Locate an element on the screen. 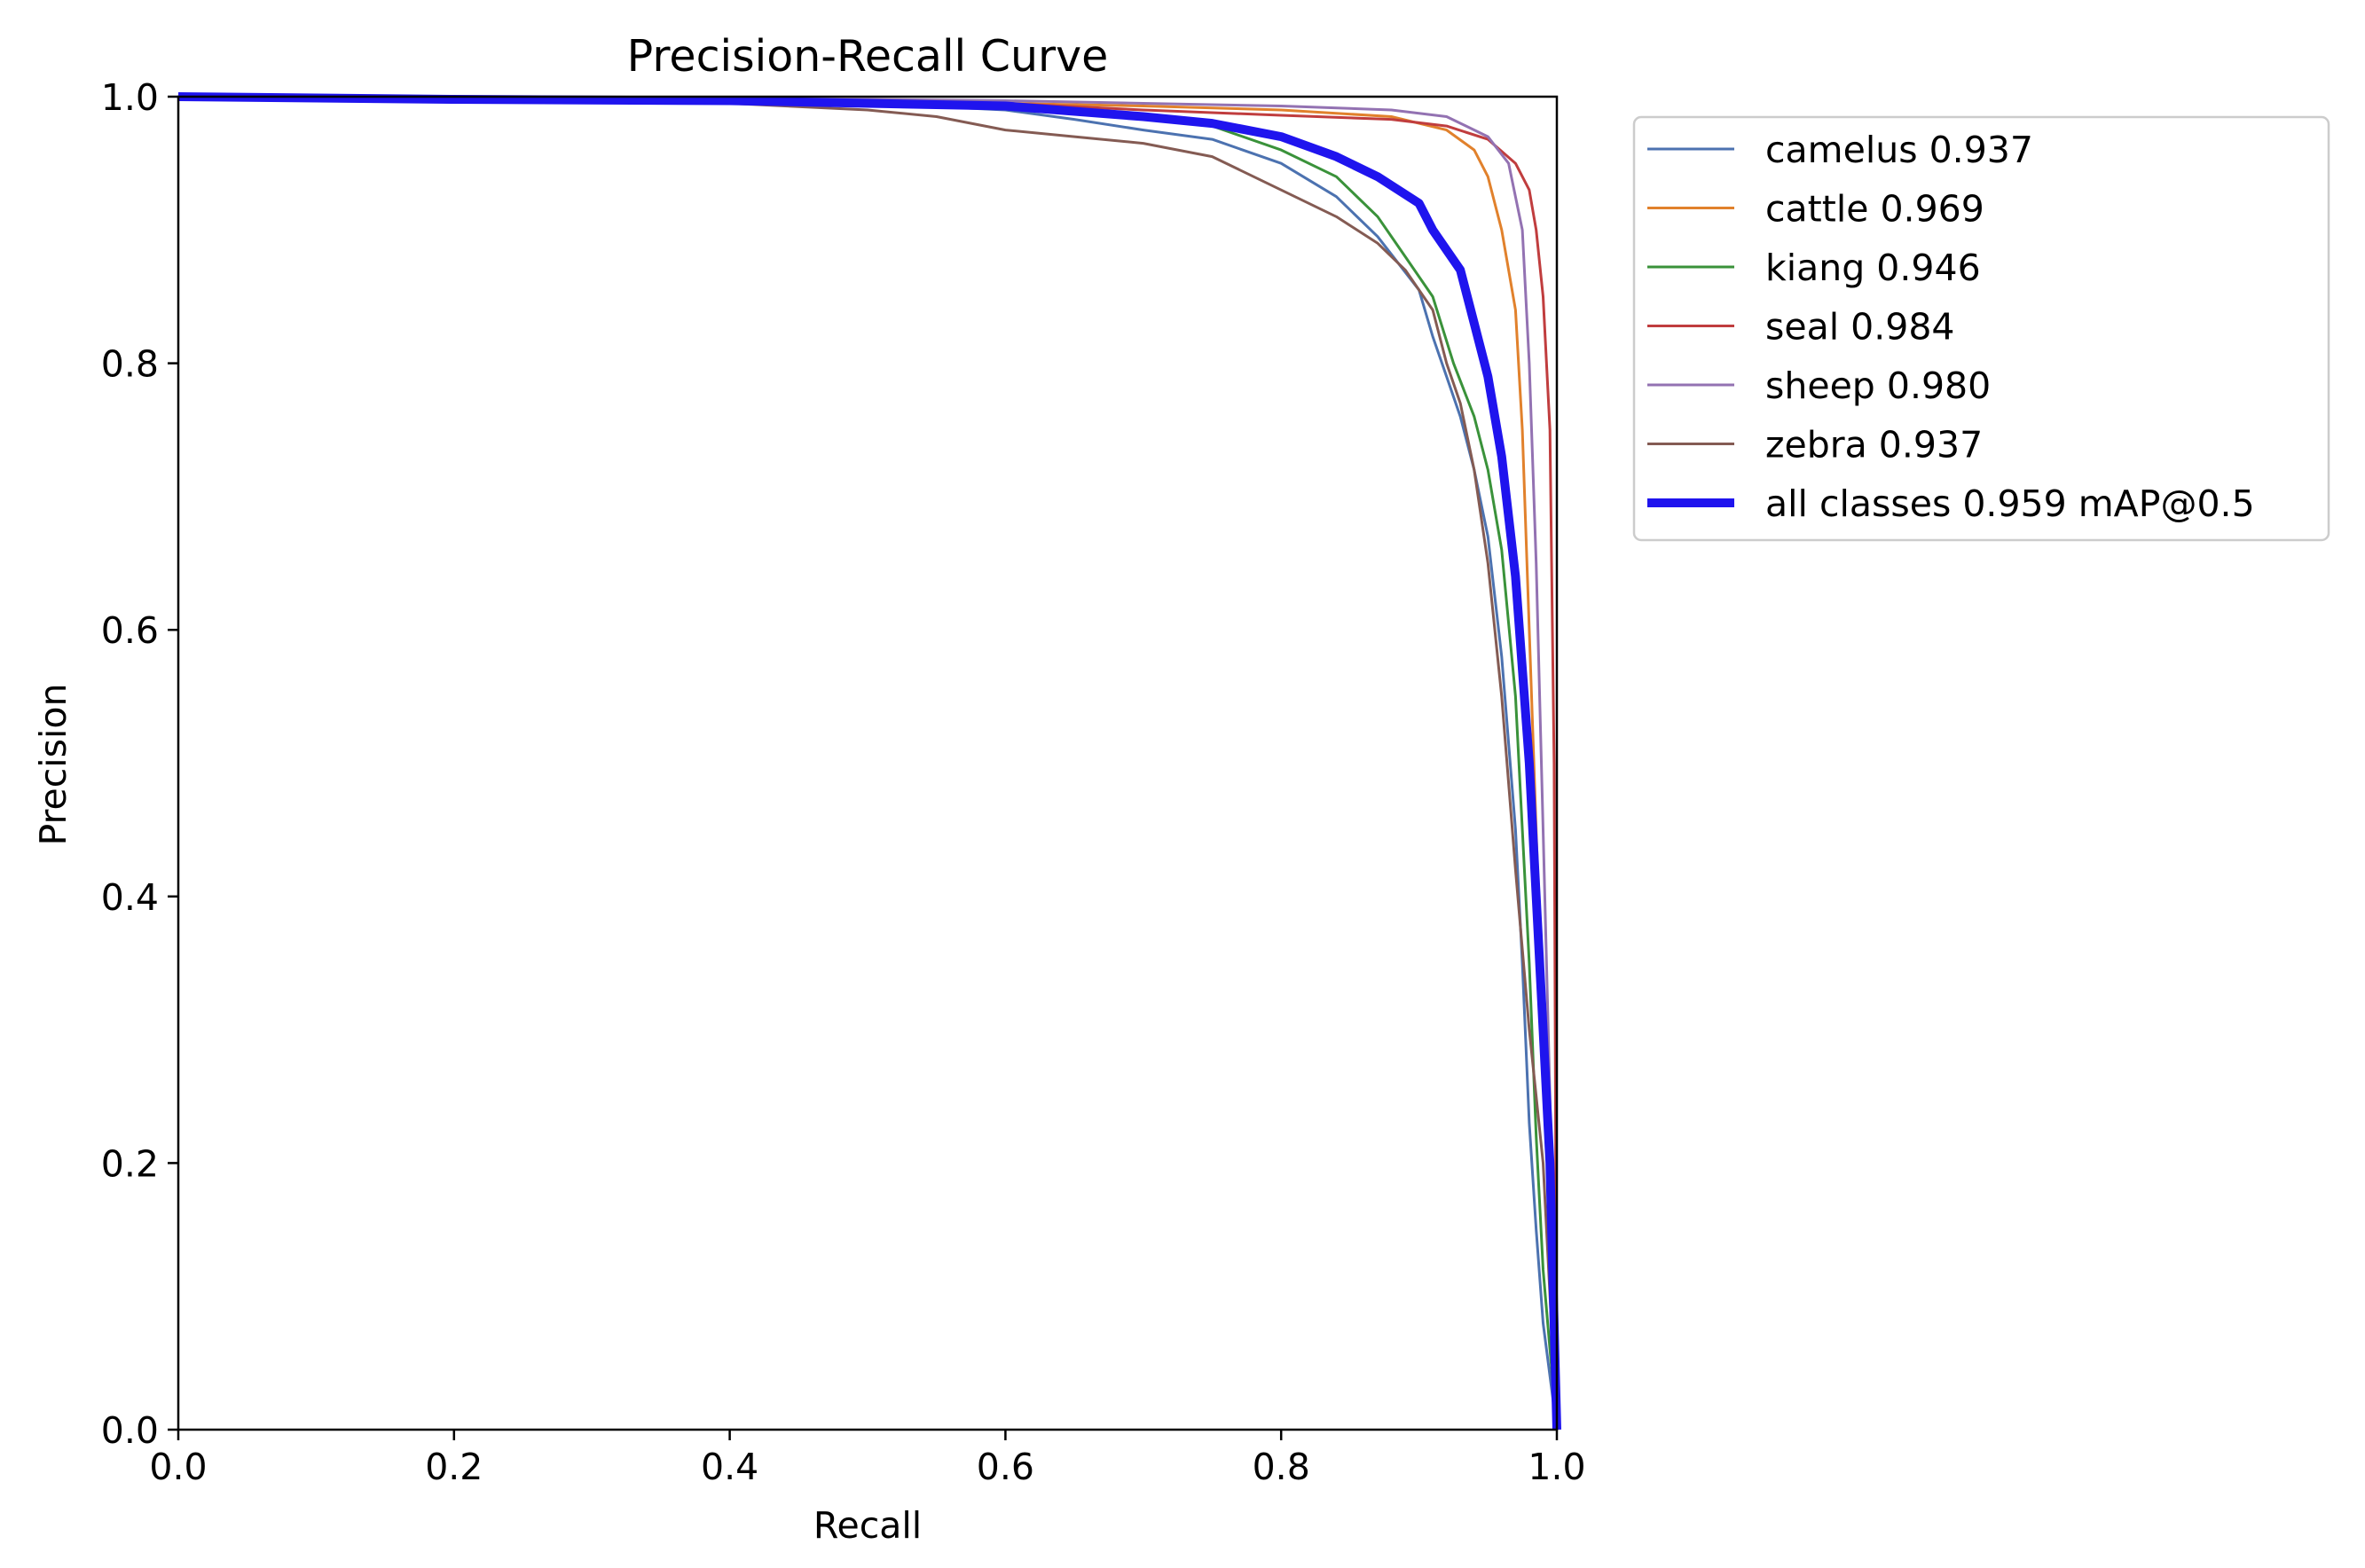  y-tick-label: 0.8 is located at coordinates (130, 364).